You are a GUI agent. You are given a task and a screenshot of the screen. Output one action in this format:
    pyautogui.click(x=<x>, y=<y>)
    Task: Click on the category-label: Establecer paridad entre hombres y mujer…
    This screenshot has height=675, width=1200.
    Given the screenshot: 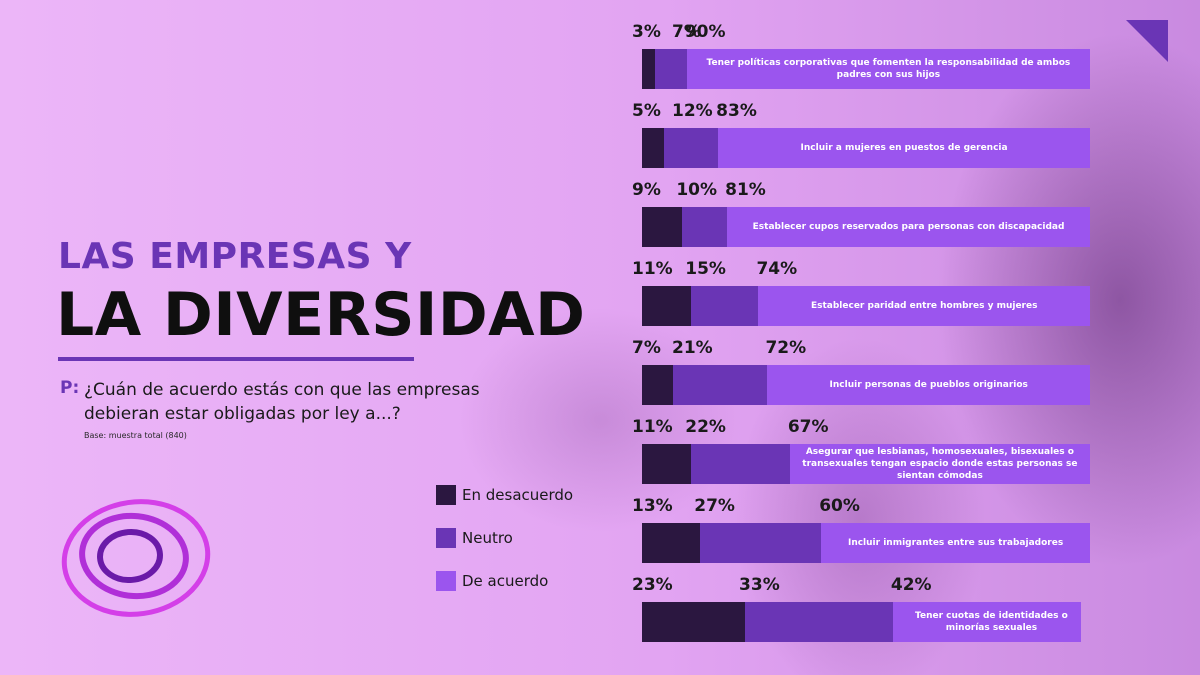 What is the action you would take?
    pyautogui.click(x=924, y=306)
    